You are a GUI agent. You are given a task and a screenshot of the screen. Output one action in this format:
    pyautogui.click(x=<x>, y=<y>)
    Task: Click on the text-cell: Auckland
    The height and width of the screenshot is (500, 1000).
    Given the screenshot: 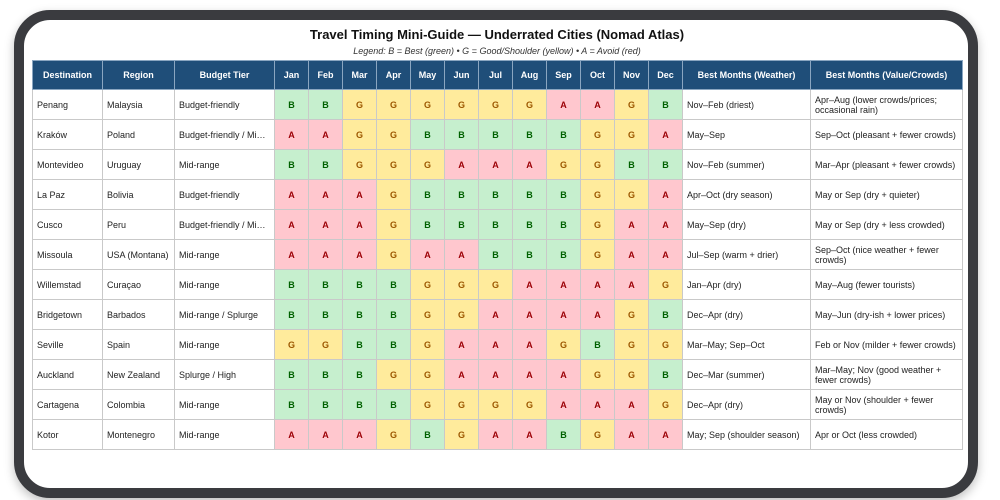 What is the action you would take?
    pyautogui.click(x=67, y=374)
    